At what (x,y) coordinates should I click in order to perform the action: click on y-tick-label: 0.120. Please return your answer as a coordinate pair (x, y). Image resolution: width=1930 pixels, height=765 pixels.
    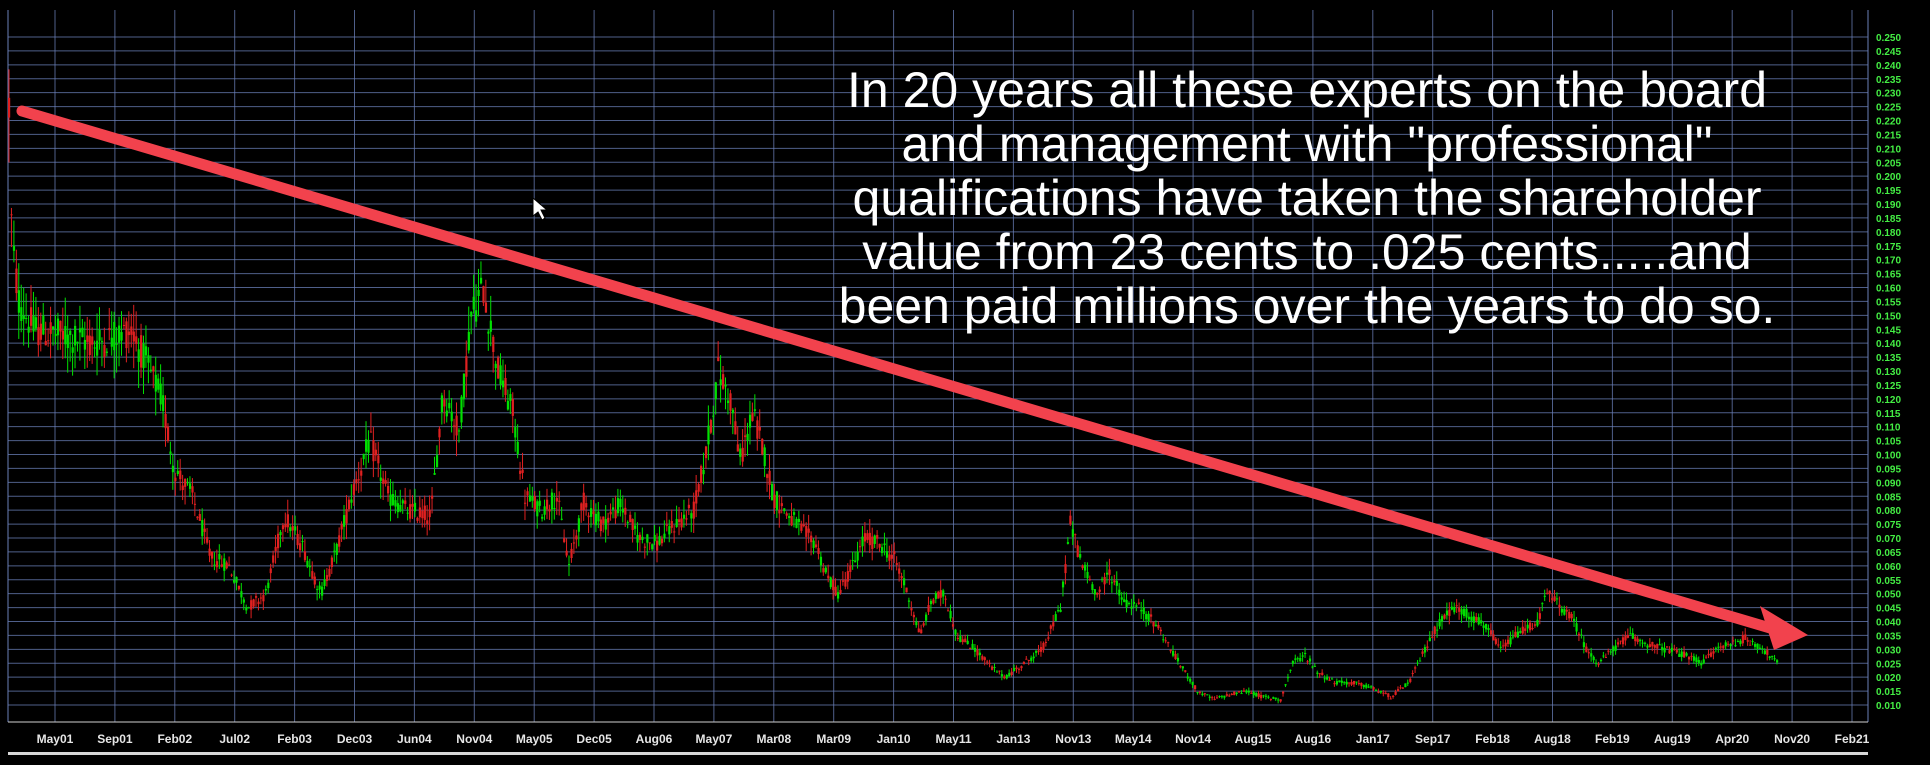
    Looking at the image, I should click on (1888, 400).